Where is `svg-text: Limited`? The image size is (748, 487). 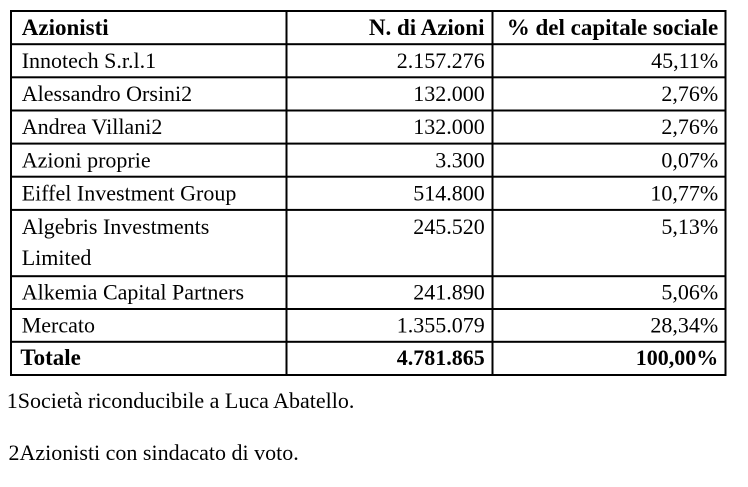
svg-text: Limited is located at coordinates (57, 257).